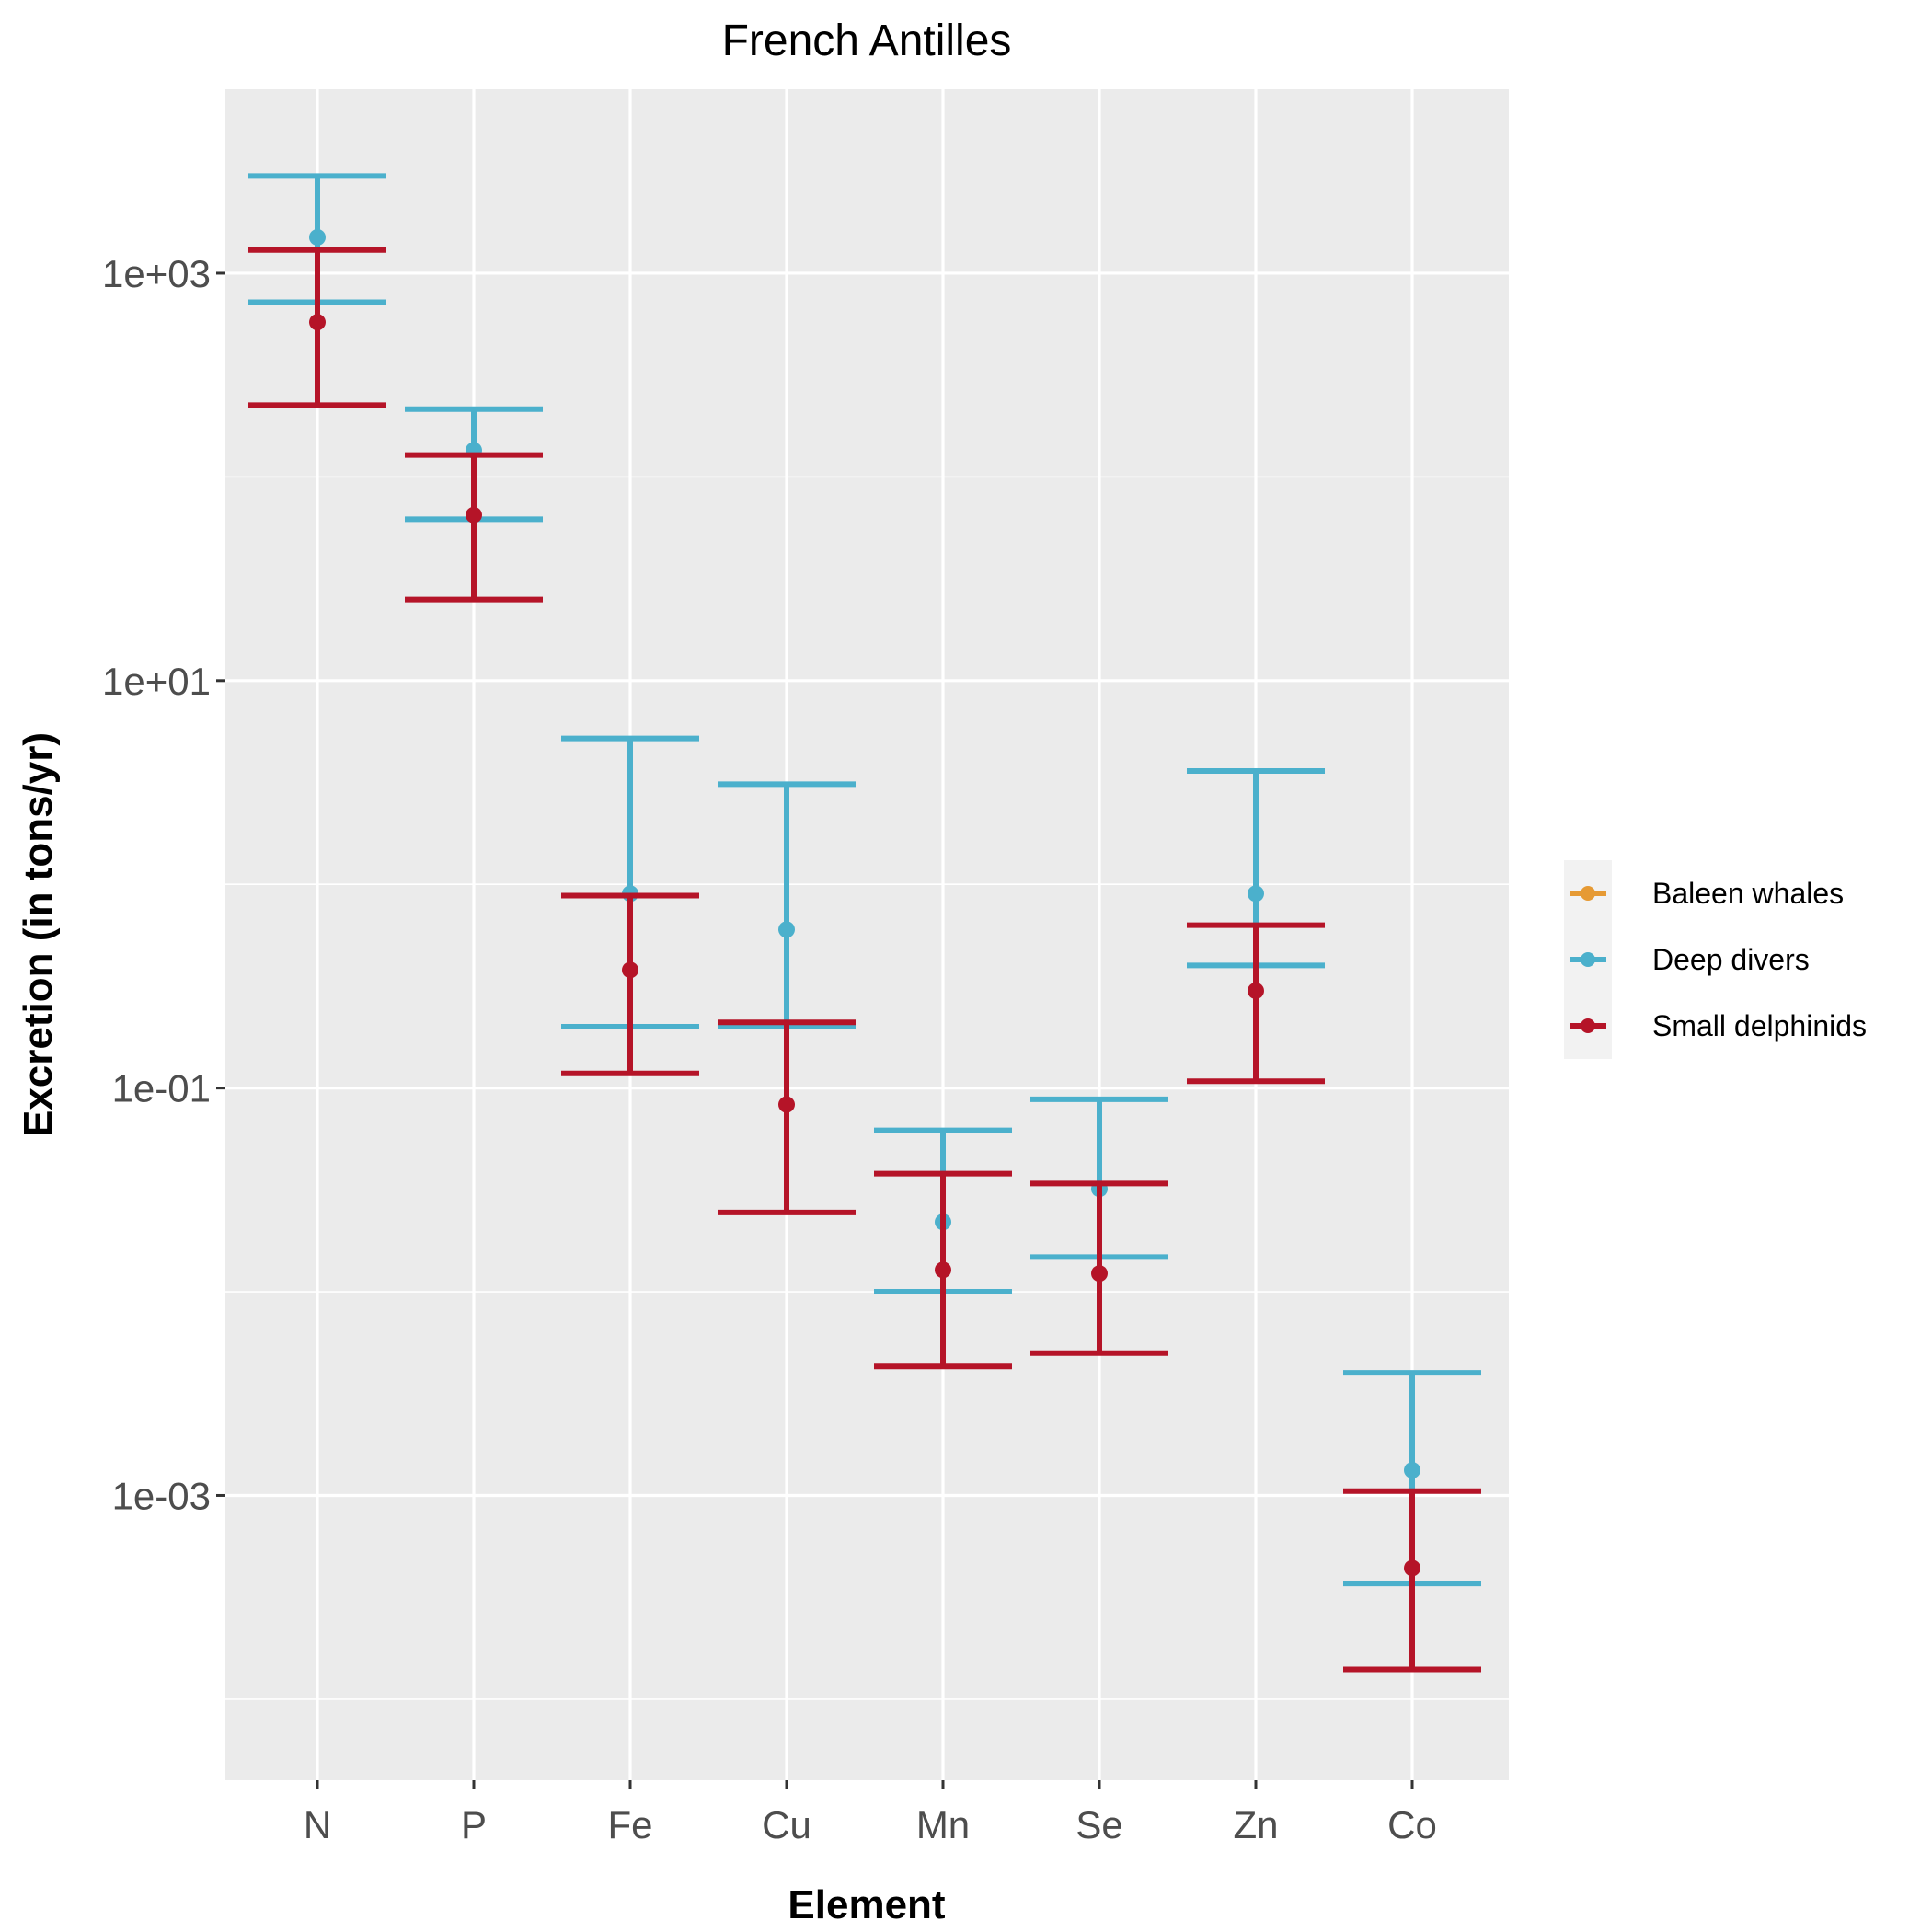  I want to click on legend-label: Deep divers, so click(1731, 959).